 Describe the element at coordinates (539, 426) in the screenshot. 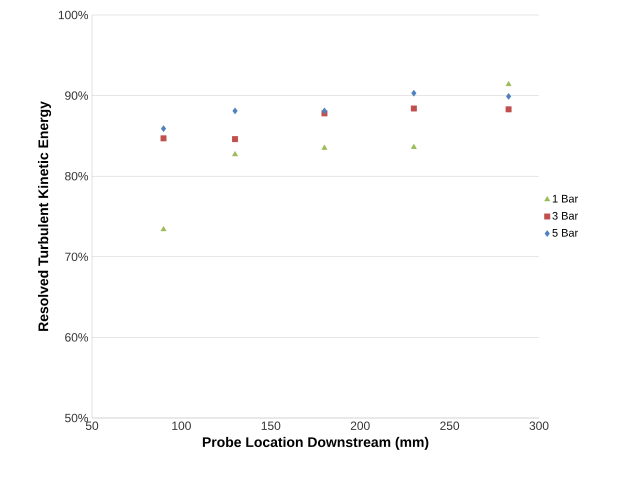

I see `x-tick-label: 300` at that location.